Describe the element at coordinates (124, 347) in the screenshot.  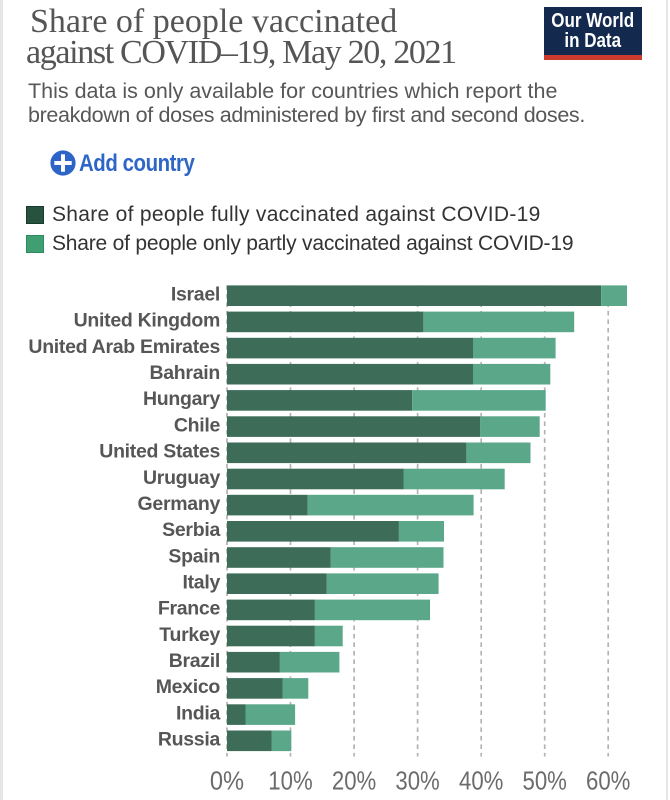
I see `svg-text: United Arab Emirates` at that location.